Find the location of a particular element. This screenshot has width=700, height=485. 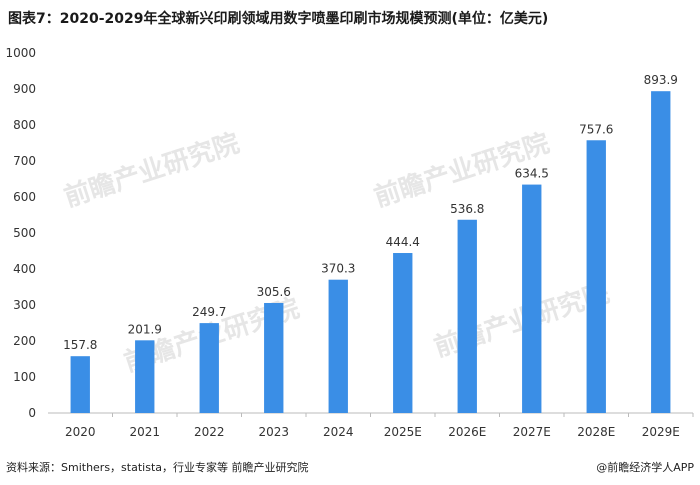

x-tick-label: 2020 is located at coordinates (80, 432).